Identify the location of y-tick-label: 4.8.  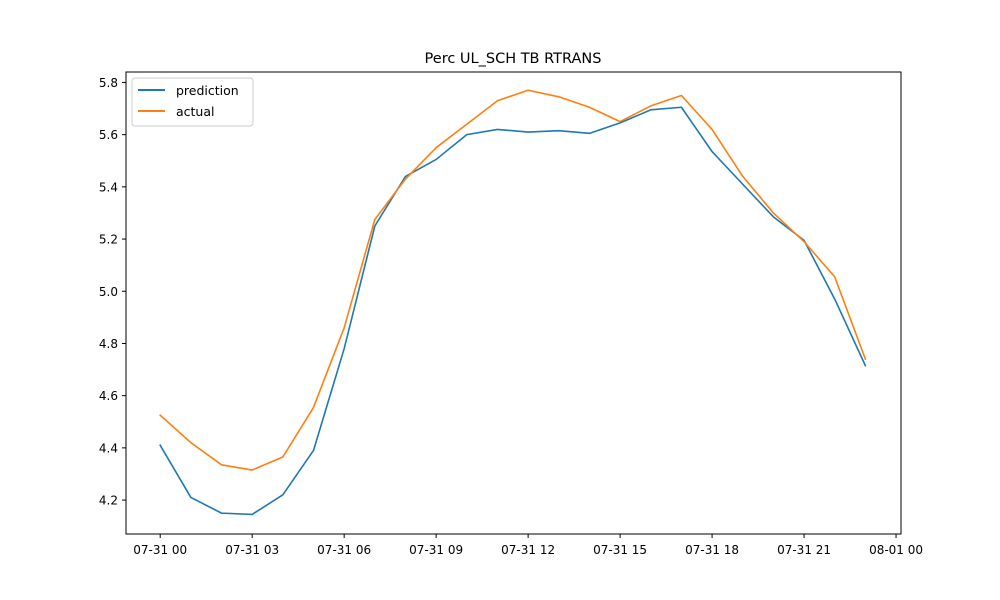
(108, 344).